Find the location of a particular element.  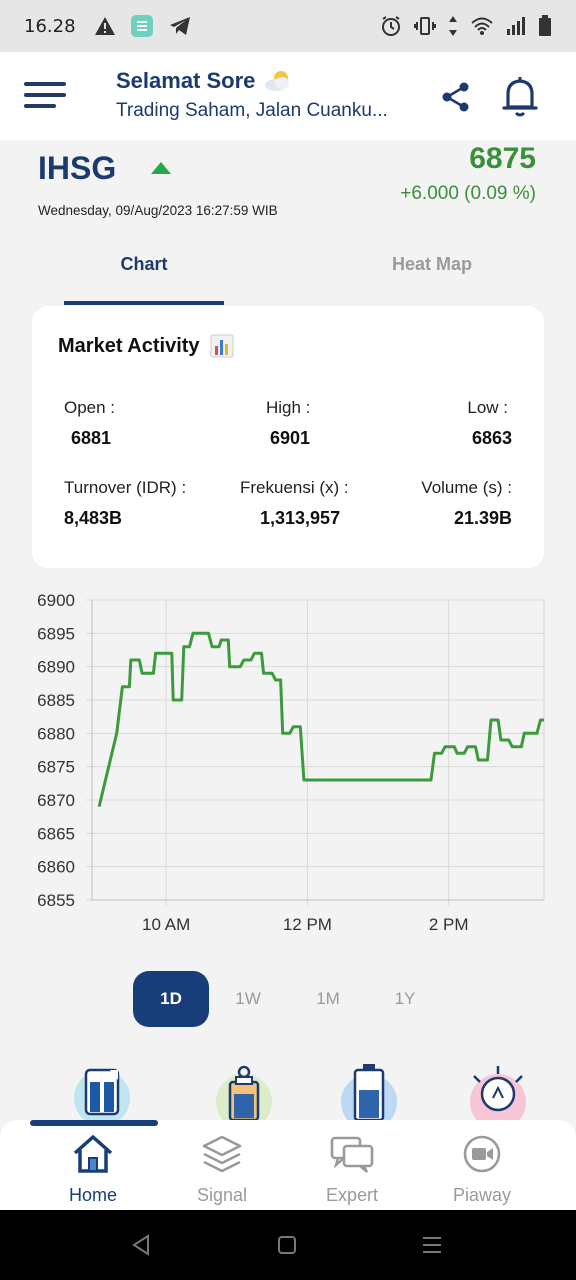

chart-y-tick-label: 6885 is located at coordinates (56, 700).